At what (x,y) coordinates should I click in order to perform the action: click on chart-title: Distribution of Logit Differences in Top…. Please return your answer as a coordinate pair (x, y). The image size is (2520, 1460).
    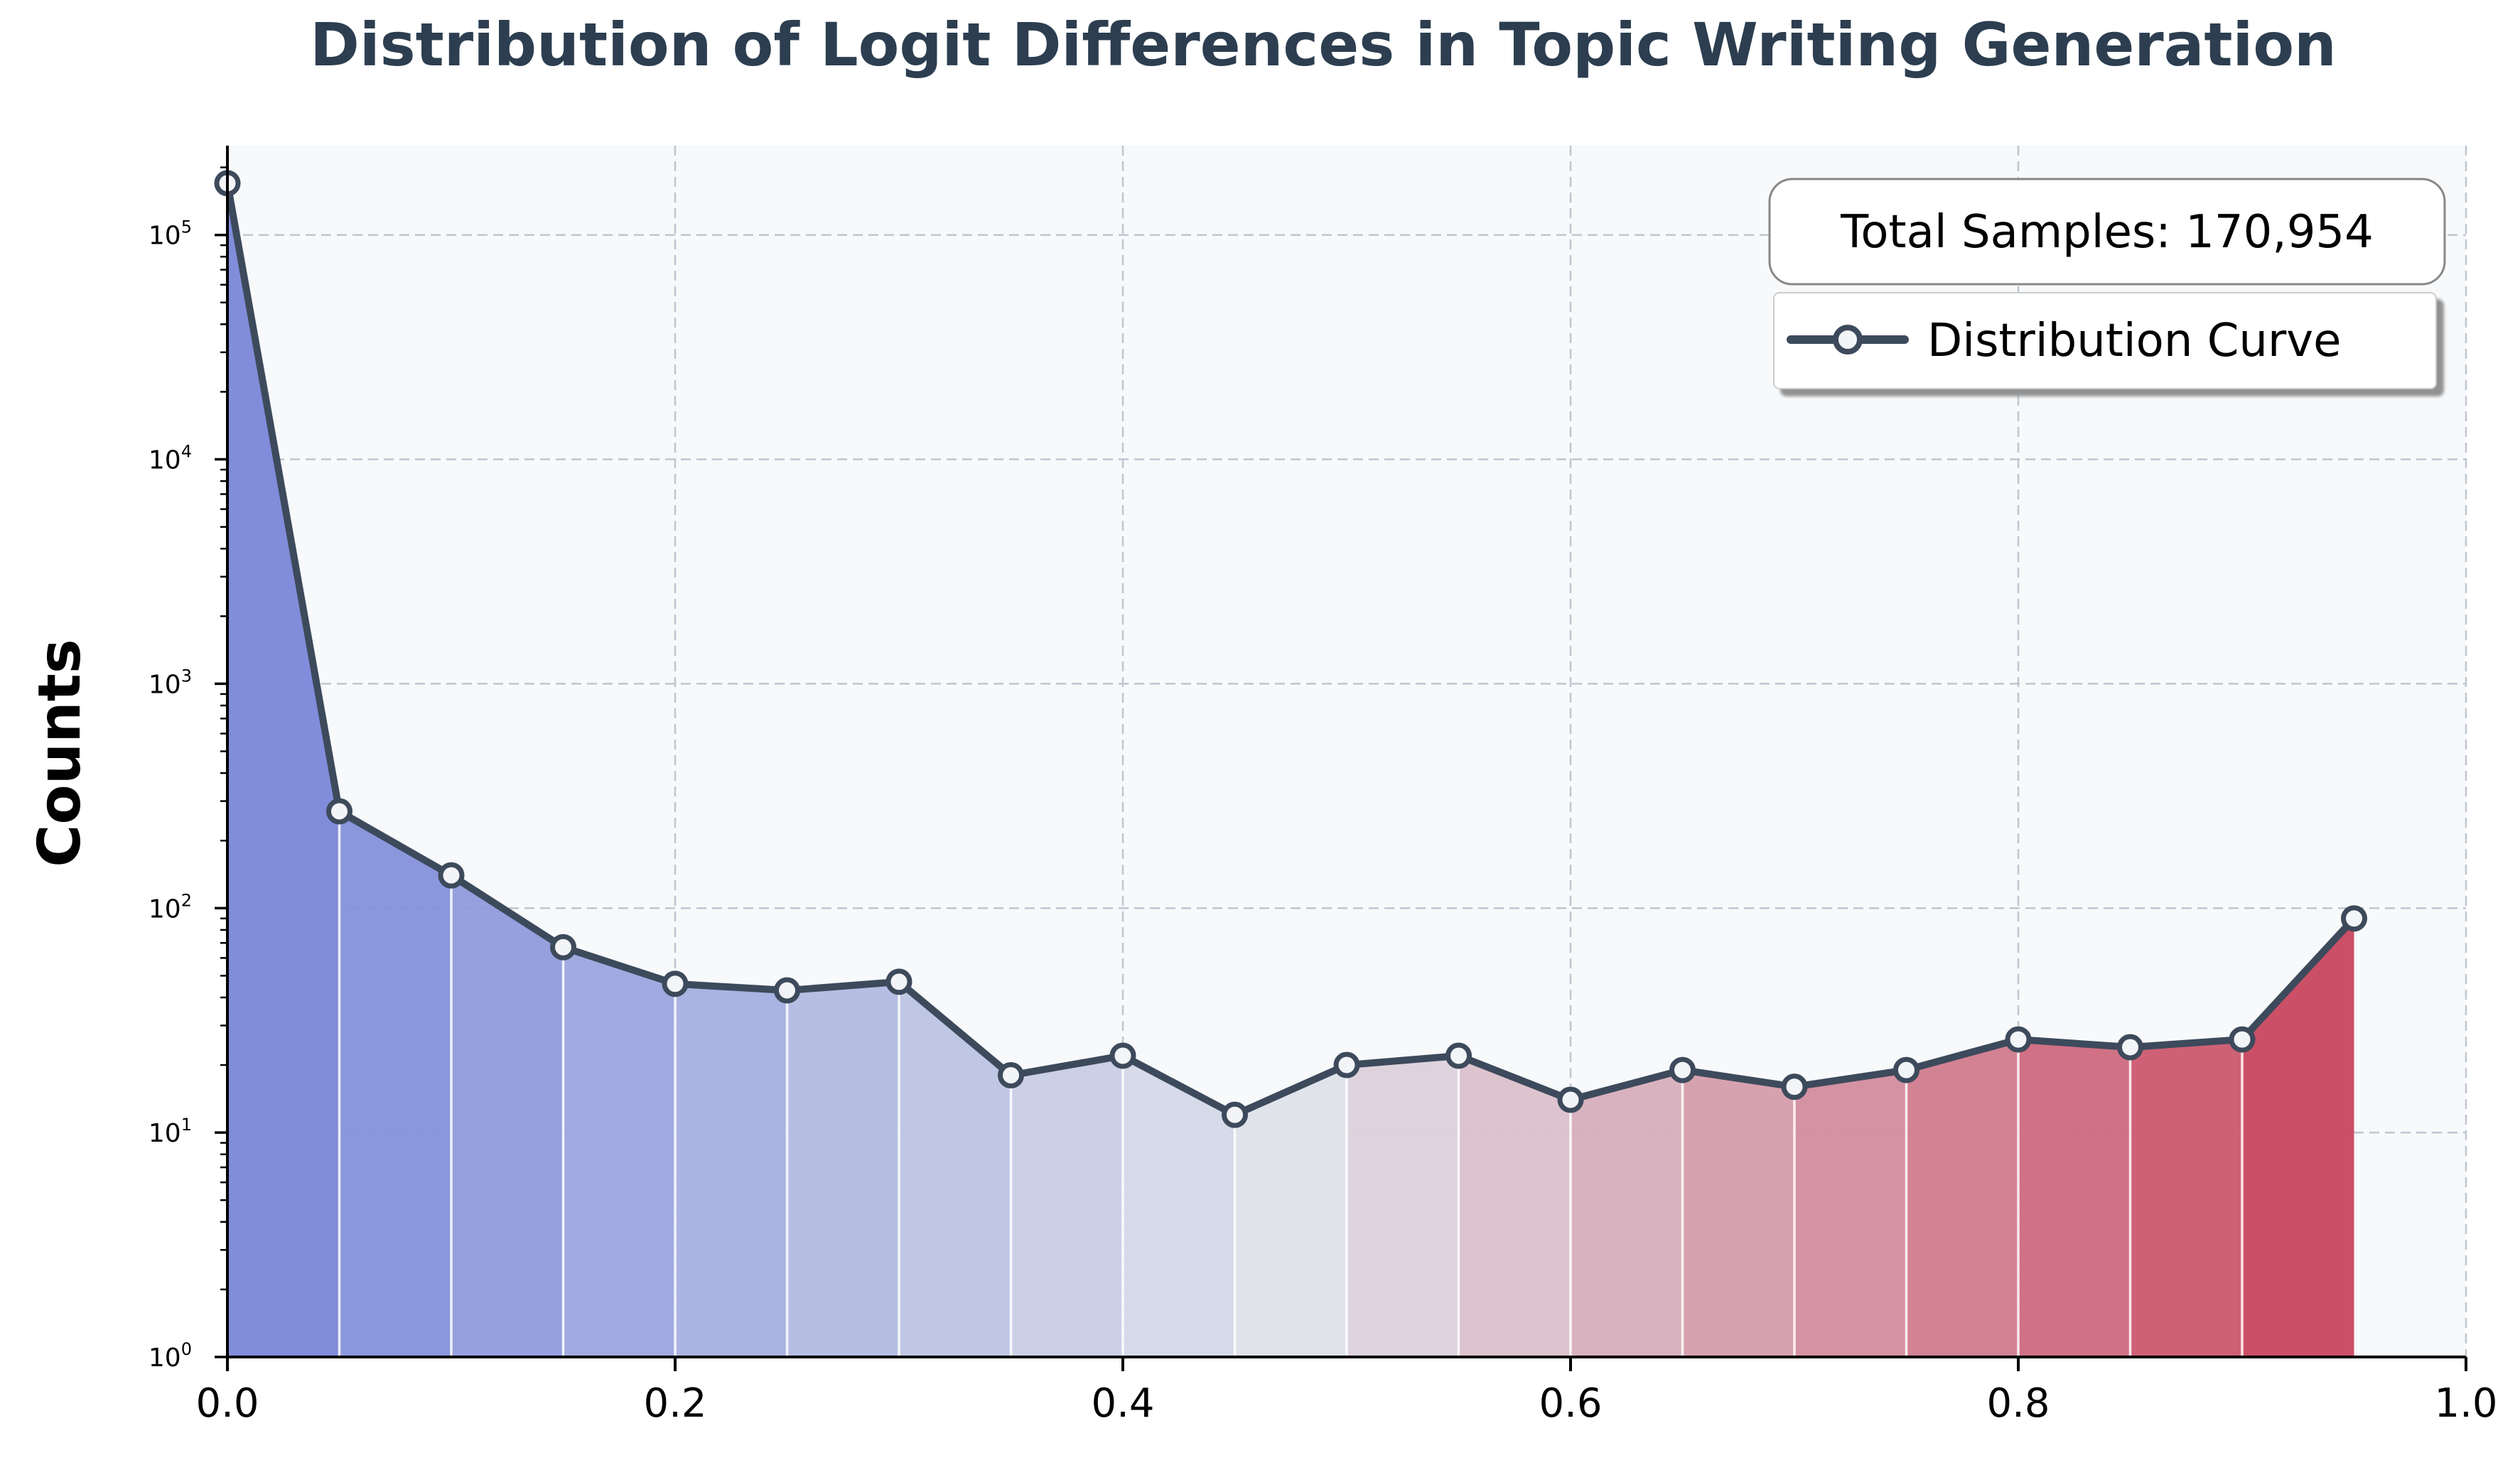
    Looking at the image, I should click on (1323, 45).